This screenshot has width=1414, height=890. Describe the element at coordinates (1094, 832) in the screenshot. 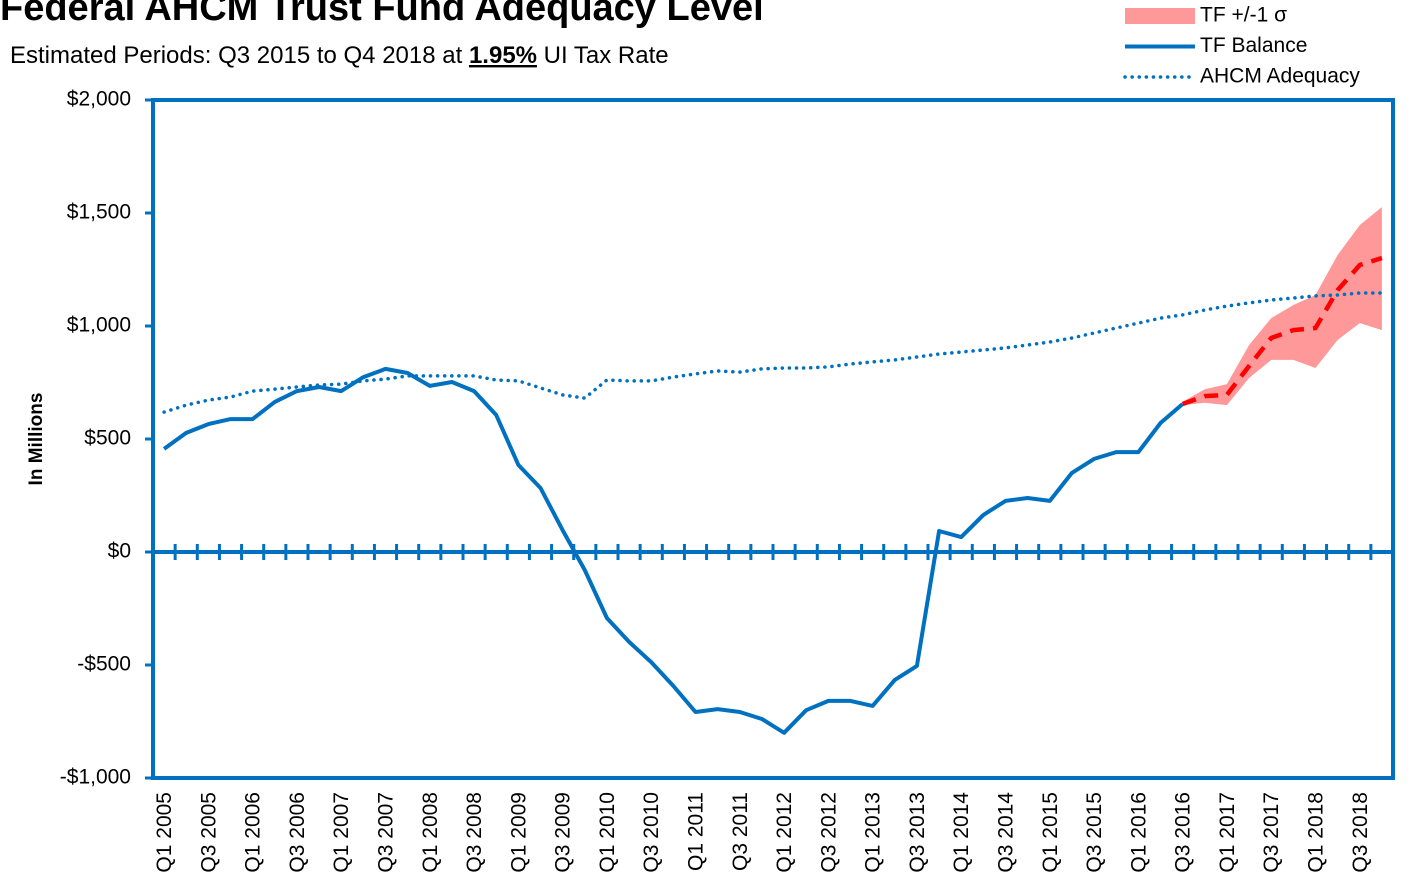

I see `x-tick-label: Q3 2015` at that location.